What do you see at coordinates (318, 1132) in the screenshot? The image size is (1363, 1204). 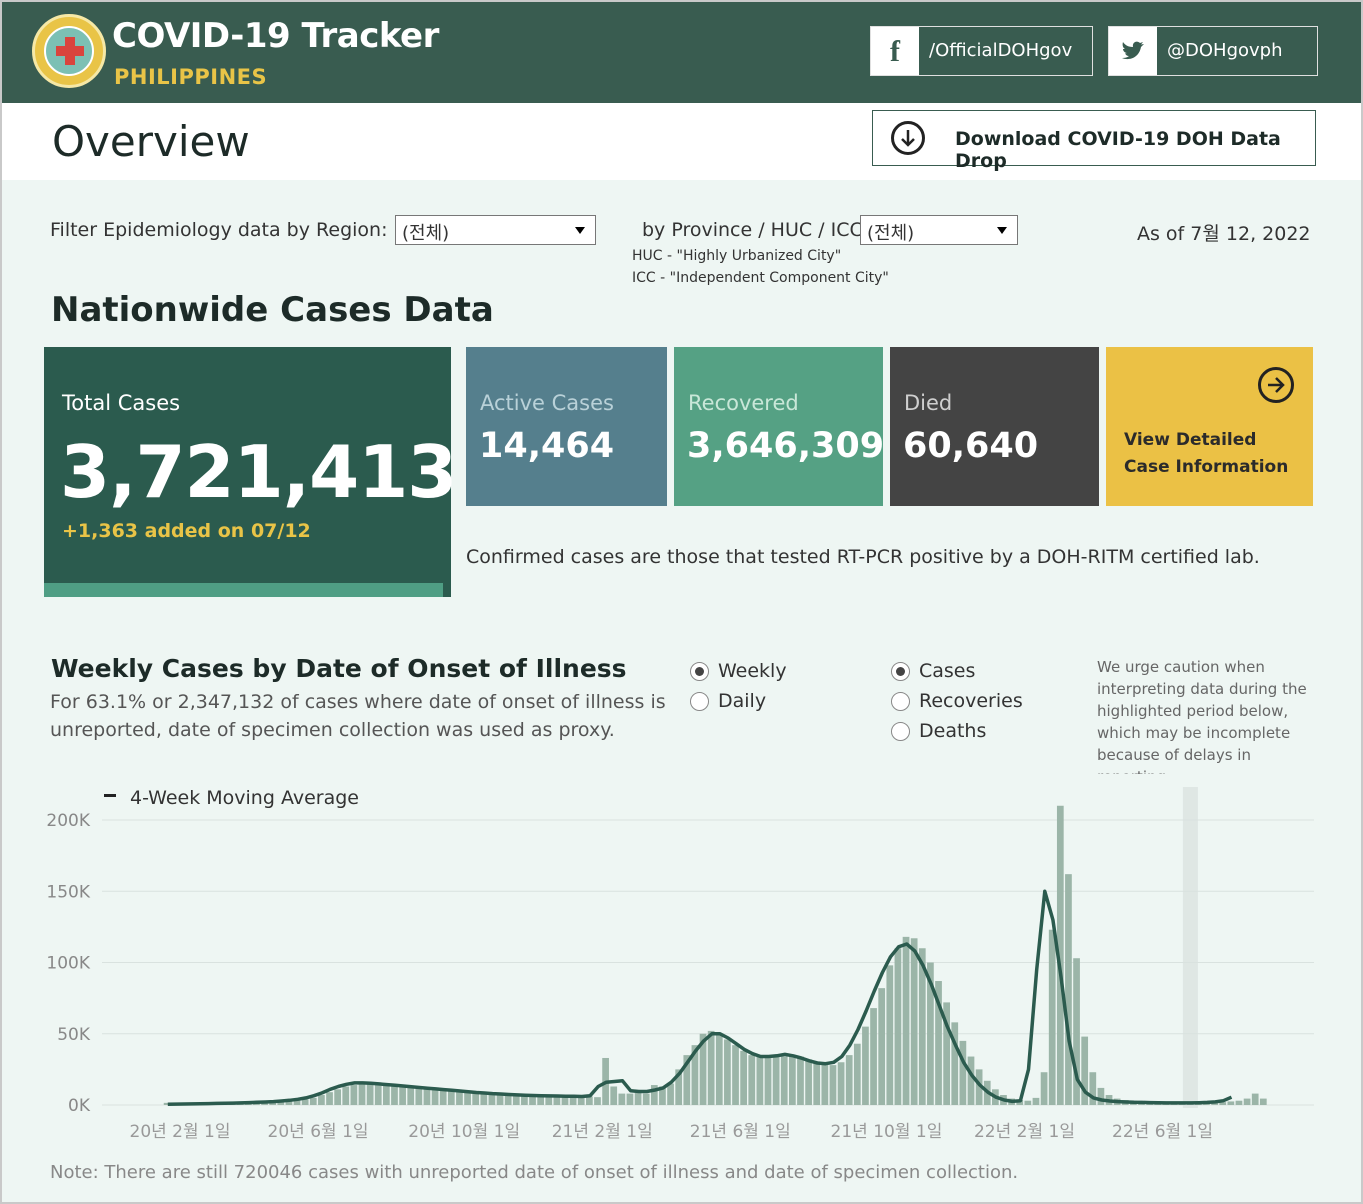 I see `x-tick-label: 20년 6월 1일` at bounding box center [318, 1132].